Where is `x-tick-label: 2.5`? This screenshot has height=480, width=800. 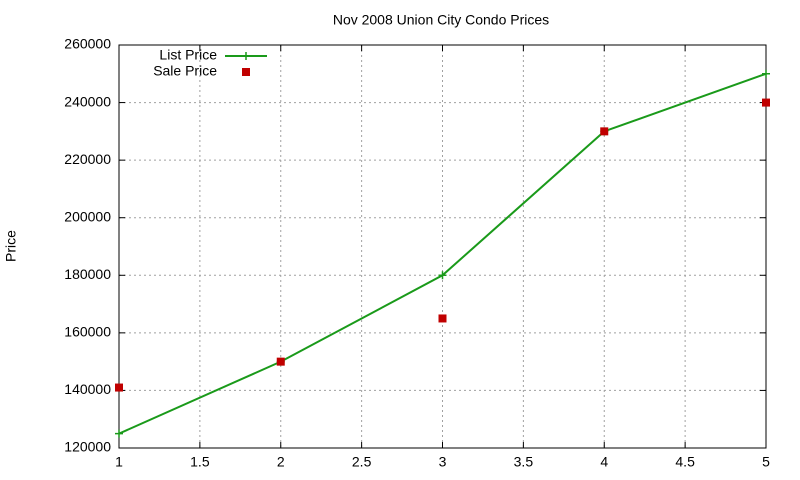
x-tick-label: 2.5 is located at coordinates (362, 462).